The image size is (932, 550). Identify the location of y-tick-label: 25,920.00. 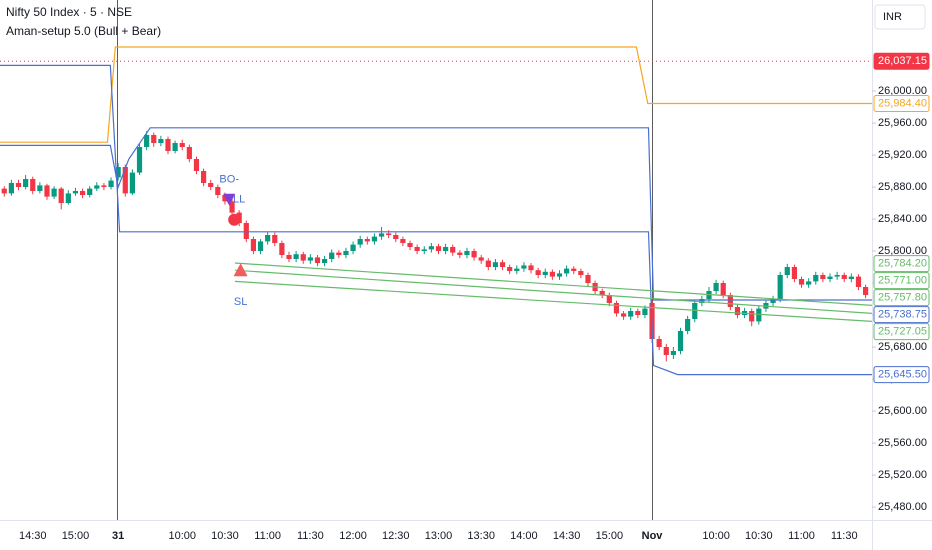
(902, 155).